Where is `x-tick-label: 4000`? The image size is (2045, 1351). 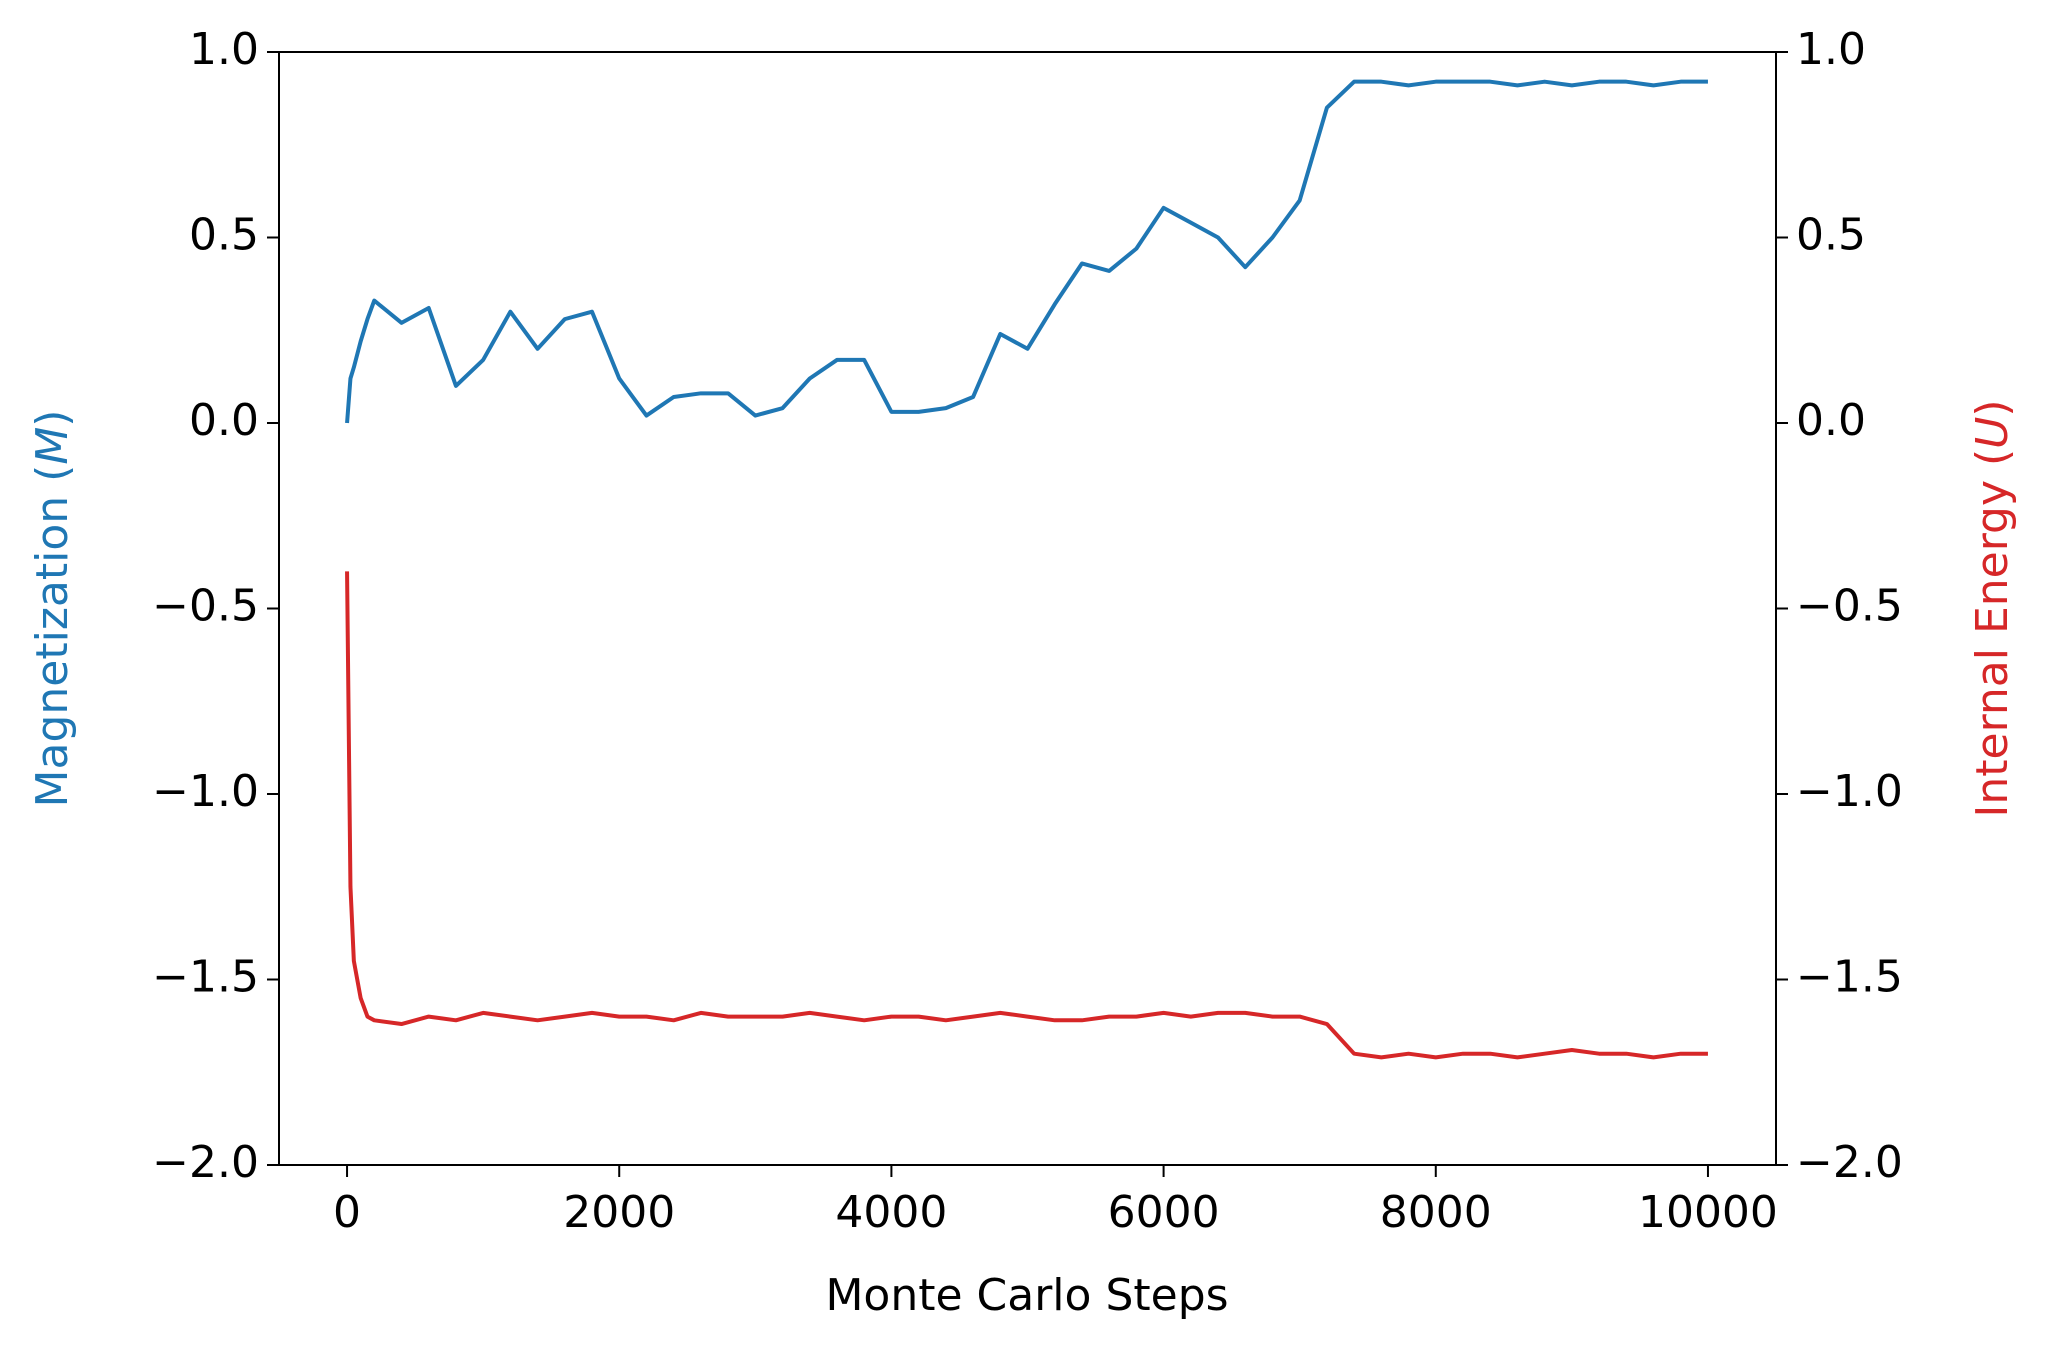 x-tick-label: 4000 is located at coordinates (891, 1212).